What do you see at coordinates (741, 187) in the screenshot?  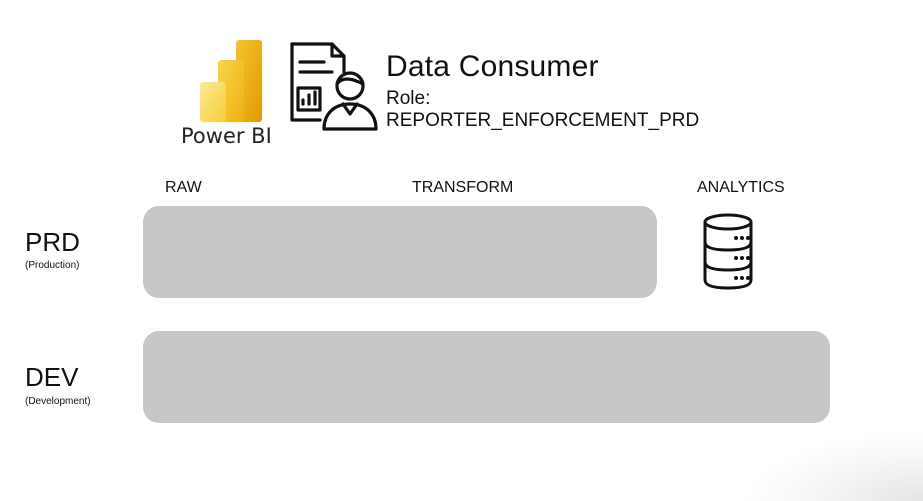 I see `column-header-analytics: ANALYTICS` at bounding box center [741, 187].